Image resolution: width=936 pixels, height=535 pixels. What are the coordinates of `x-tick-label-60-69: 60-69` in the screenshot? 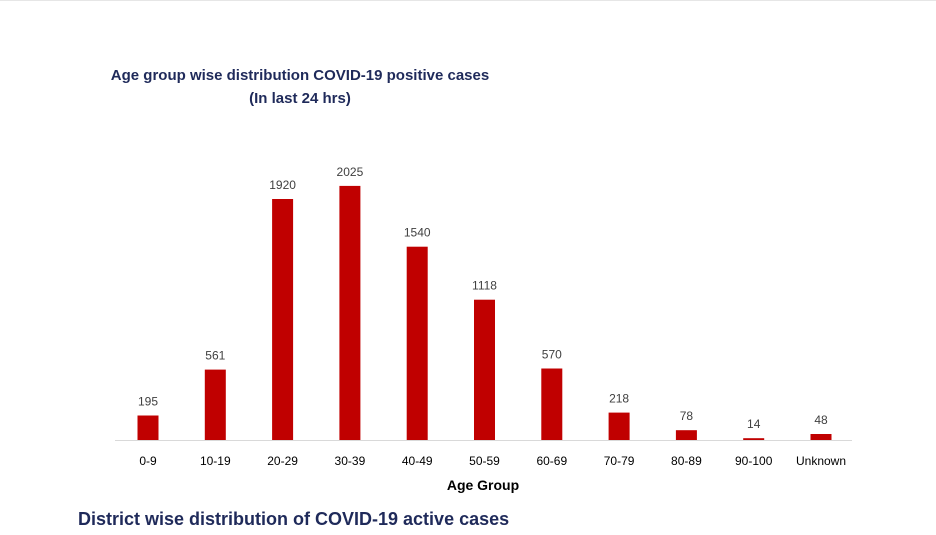 It's located at (551, 461).